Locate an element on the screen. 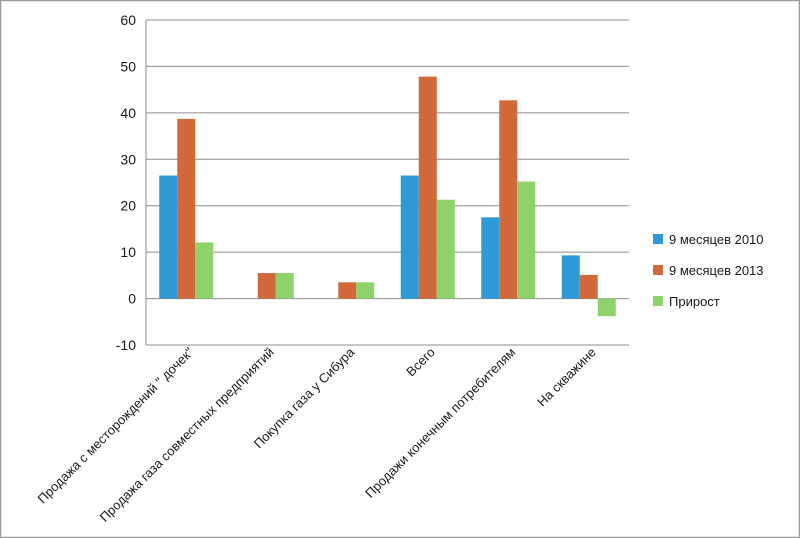 Image resolution: width=800 pixels, height=538 pixels. x-category-label: Всего is located at coordinates (420, 362).